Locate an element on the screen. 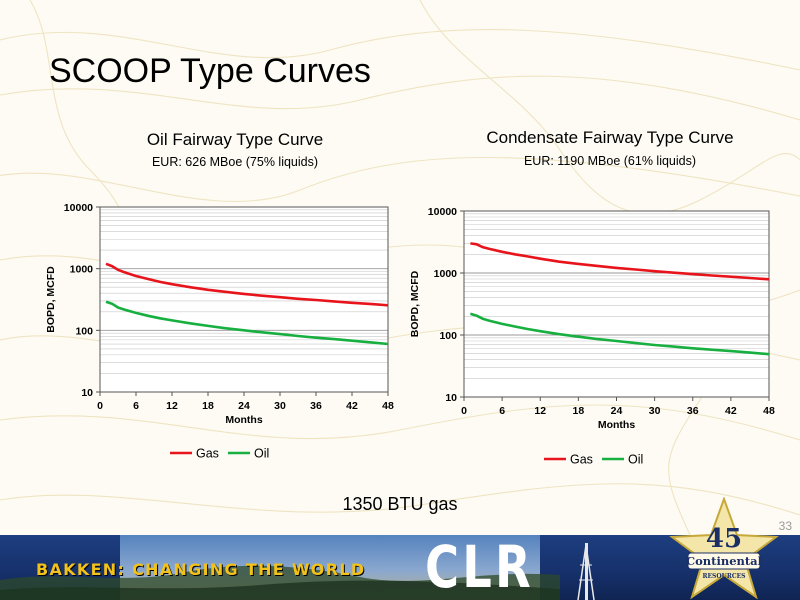  footer-banner: BAKKEN: CHANGING THE WORLD CLR is located at coordinates (400, 567).